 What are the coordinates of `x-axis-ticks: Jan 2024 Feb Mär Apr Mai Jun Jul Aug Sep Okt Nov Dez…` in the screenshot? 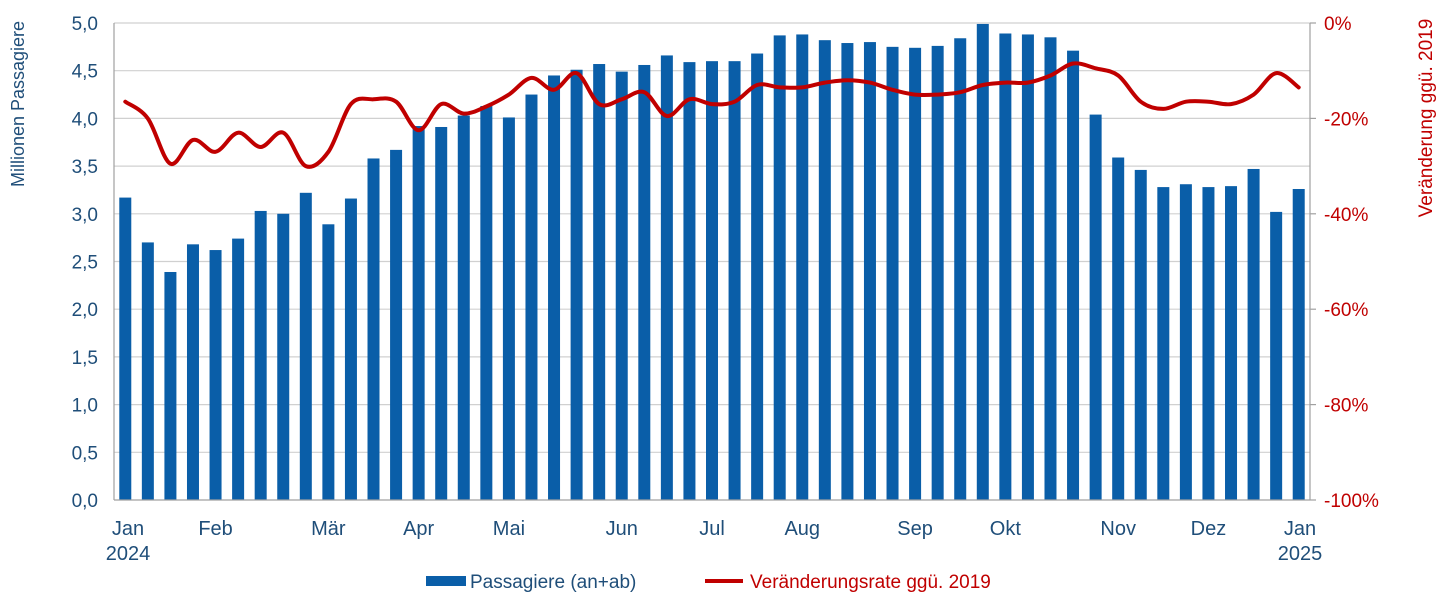 It's located at (714, 541).